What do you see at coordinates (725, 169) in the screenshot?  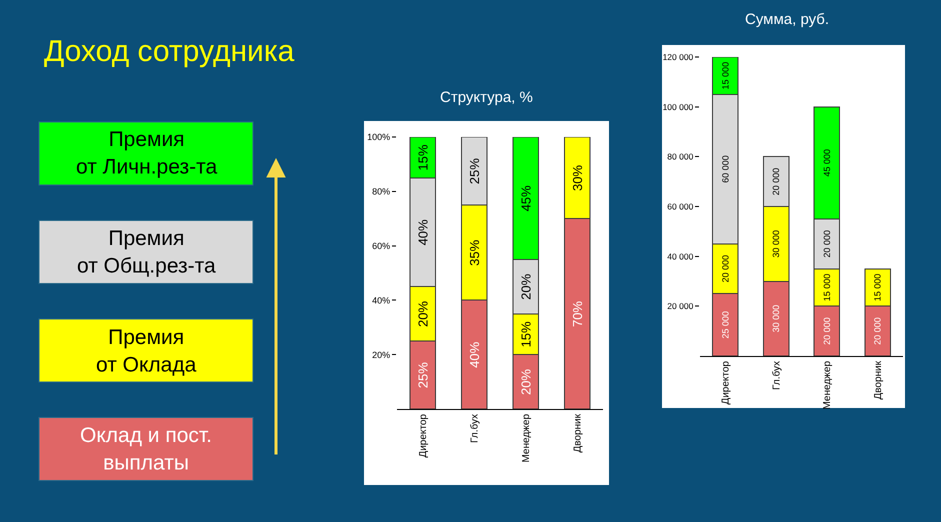 I see `data-label: 60 000` at bounding box center [725, 169].